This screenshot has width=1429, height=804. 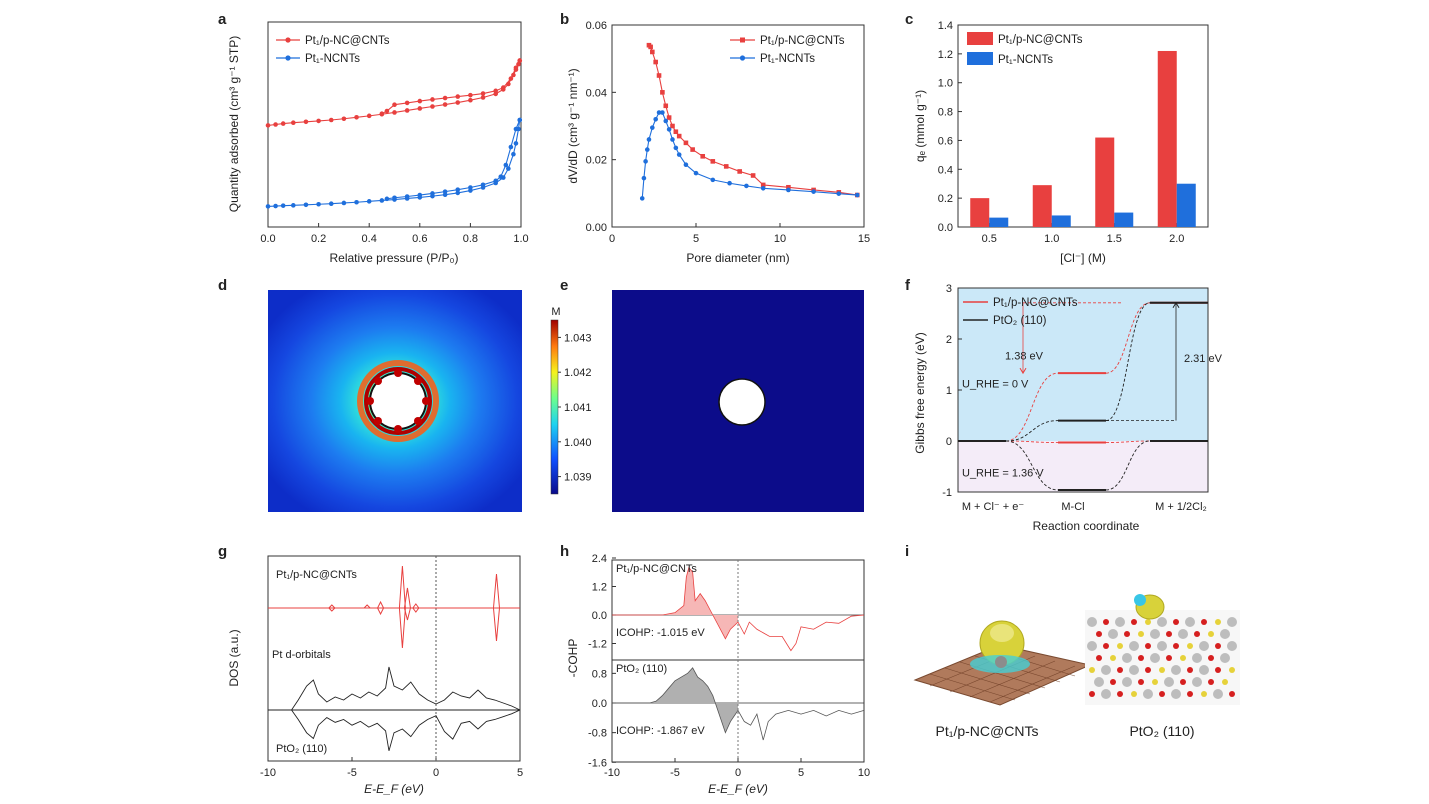 What do you see at coordinates (945, 113) in the screenshot?
I see `y-tick-label-c: 0.8` at bounding box center [945, 113].